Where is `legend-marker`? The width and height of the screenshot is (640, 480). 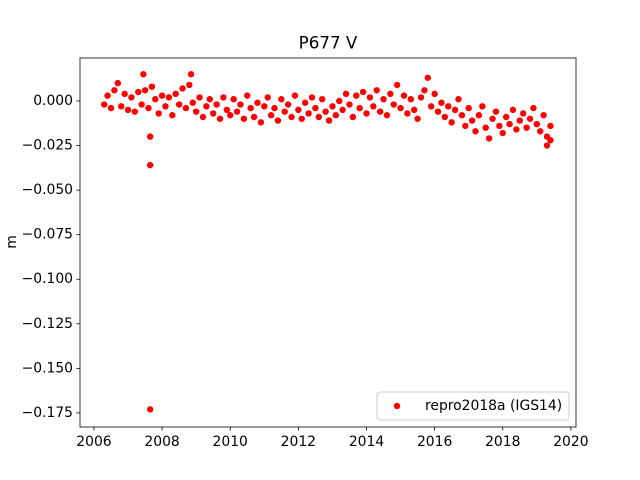 legend-marker is located at coordinates (397, 406).